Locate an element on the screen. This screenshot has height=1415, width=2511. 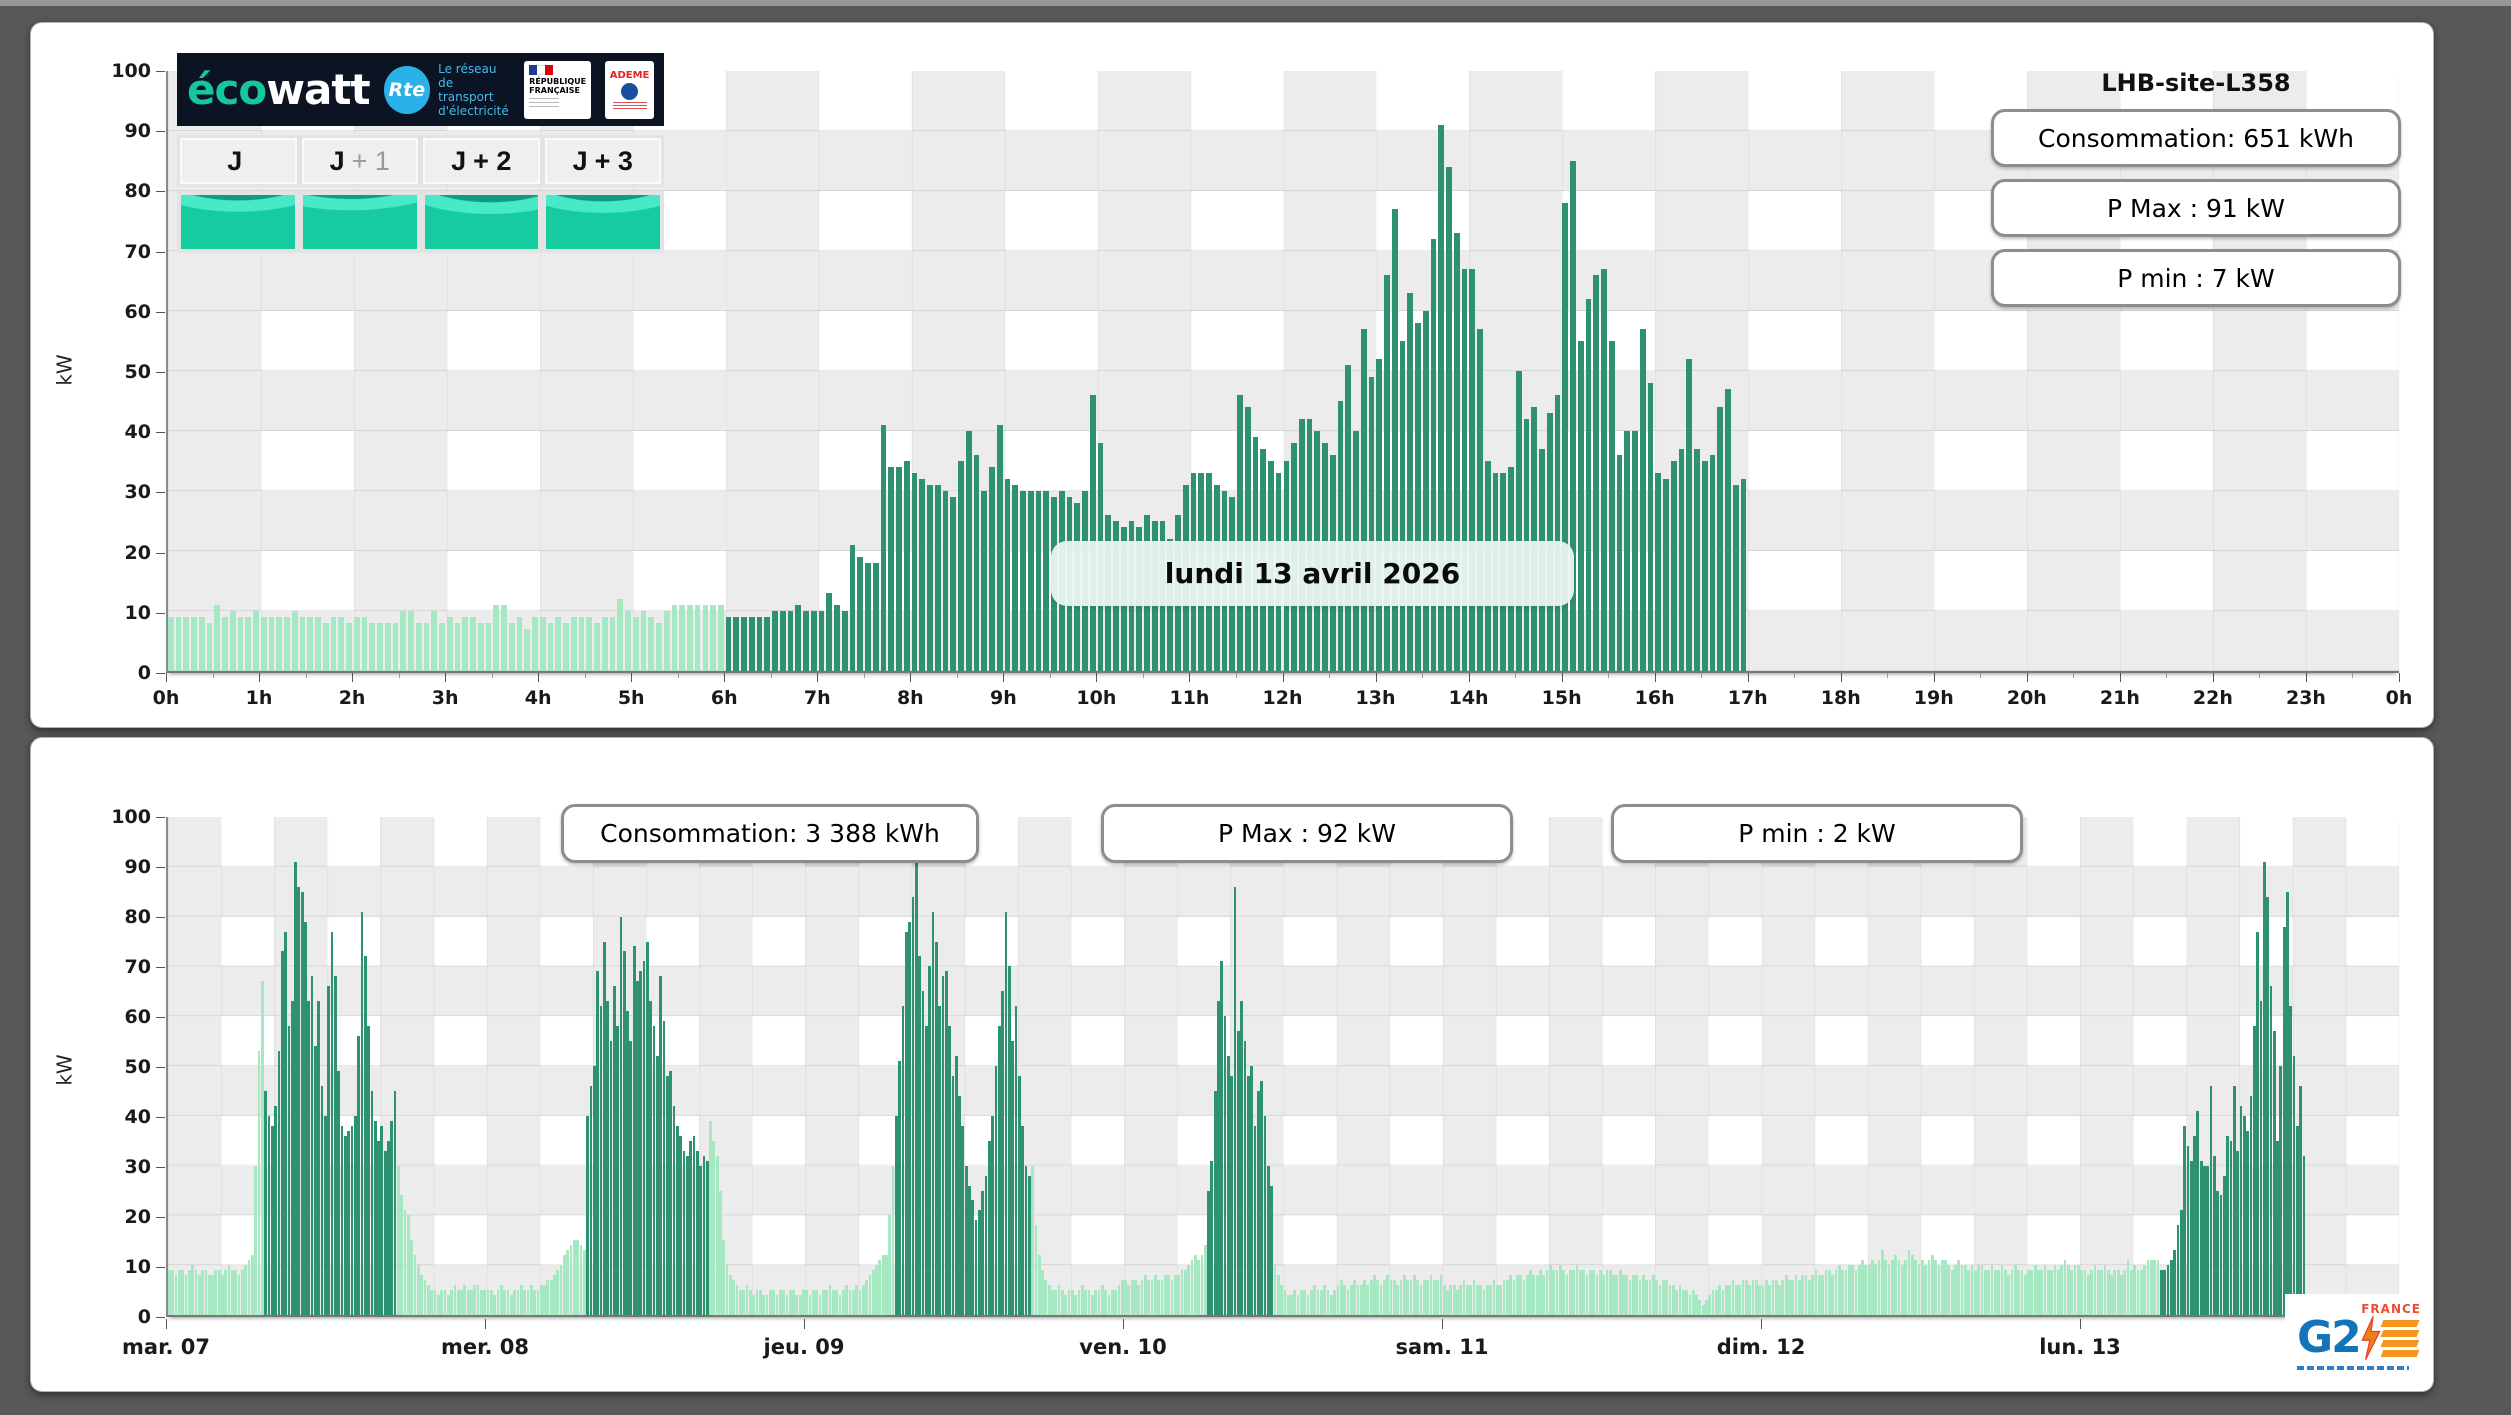
ecowatt-signal-j2 is located at coordinates (481, 222).